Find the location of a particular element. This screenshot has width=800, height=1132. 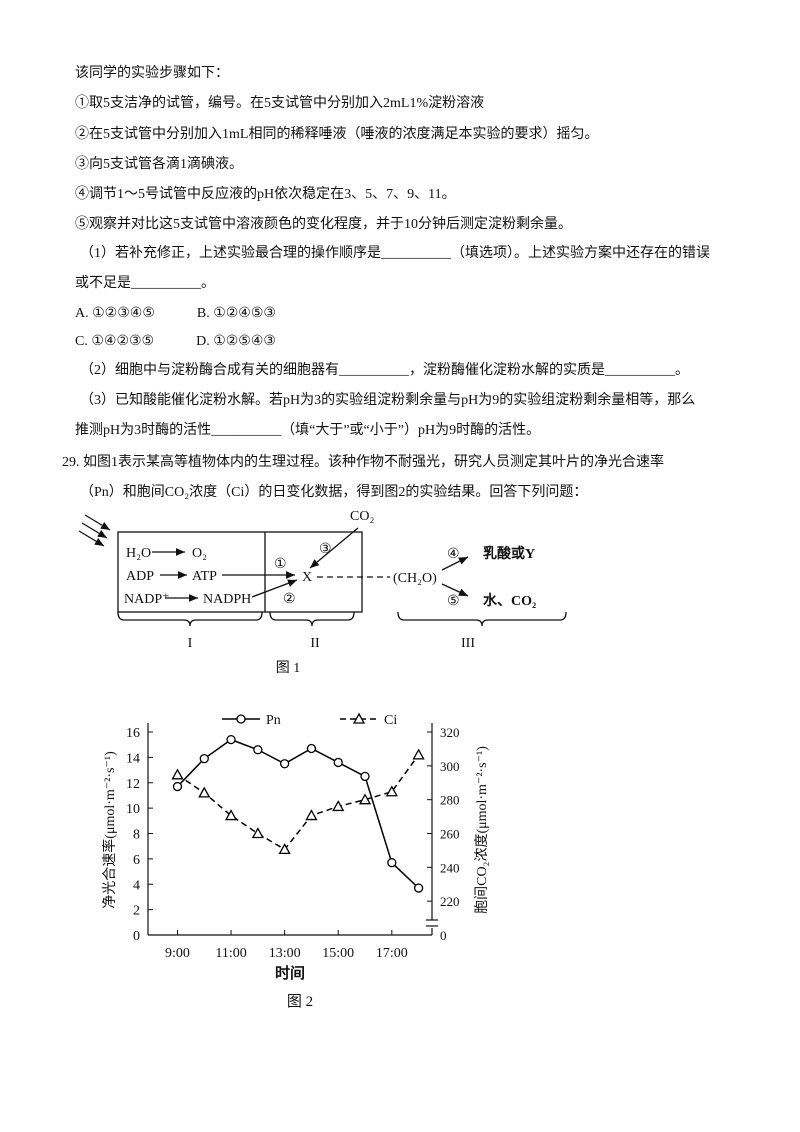

text-line: ①取5支洁净的试管，编号。在5支试管中分别加入2mL1%淀粉溶液 is located at coordinates (280, 103).